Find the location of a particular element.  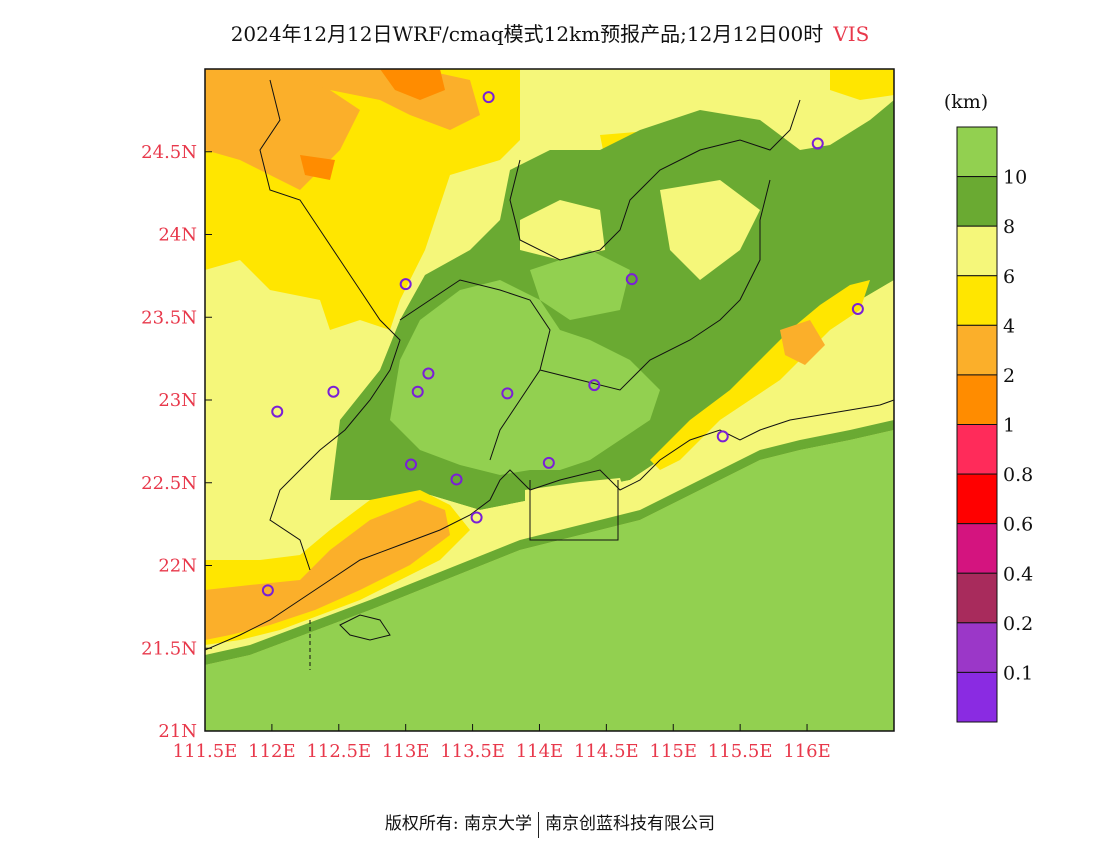

vis-1-2-spot is located at coordinates (317, 167).